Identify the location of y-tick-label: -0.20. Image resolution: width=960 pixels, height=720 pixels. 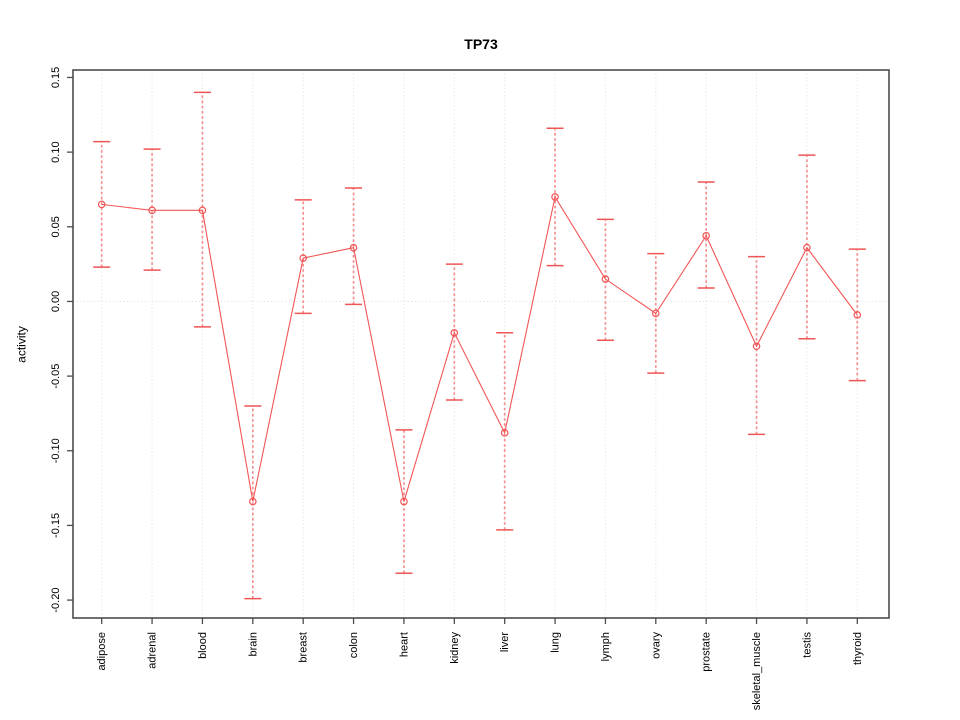
(56, 600).